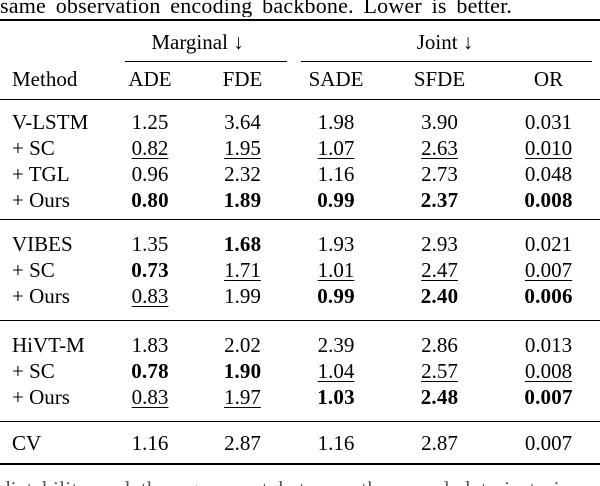 The width and height of the screenshot is (600, 486). What do you see at coordinates (440, 81) in the screenshot?
I see `col-header-sfde: SFDE` at bounding box center [440, 81].